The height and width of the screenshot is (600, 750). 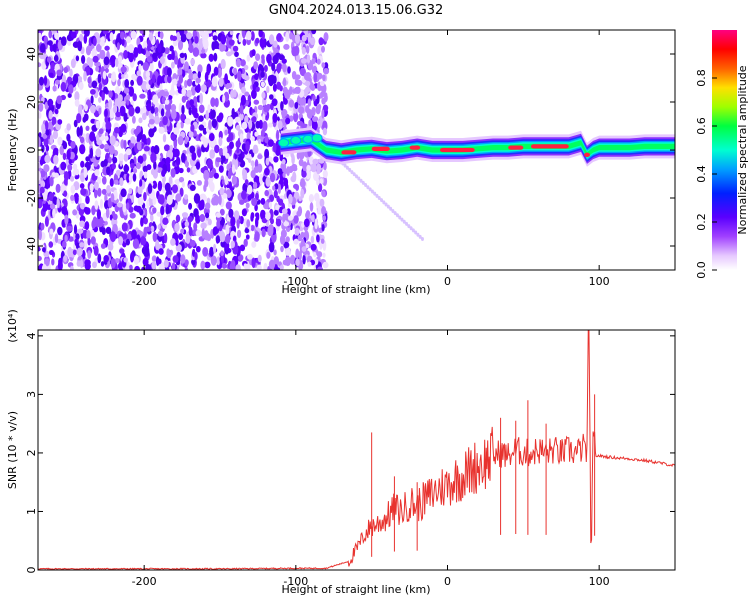 What do you see at coordinates (31, 198) in the screenshot?
I see `y-tick-label: -20` at bounding box center [31, 198].